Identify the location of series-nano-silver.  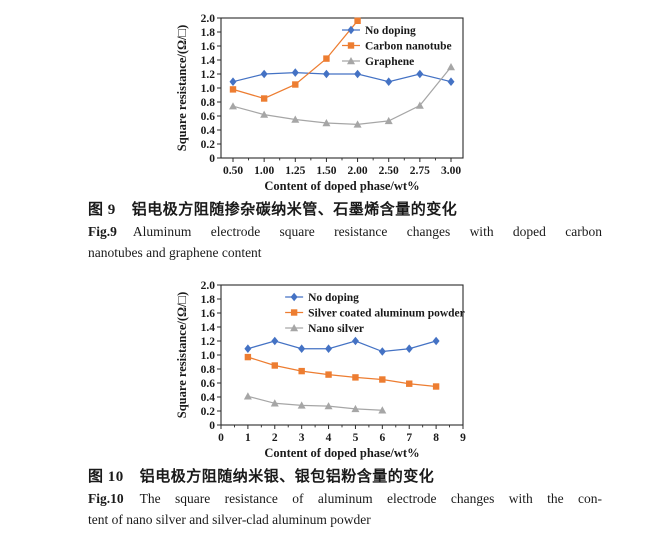
(315, 403).